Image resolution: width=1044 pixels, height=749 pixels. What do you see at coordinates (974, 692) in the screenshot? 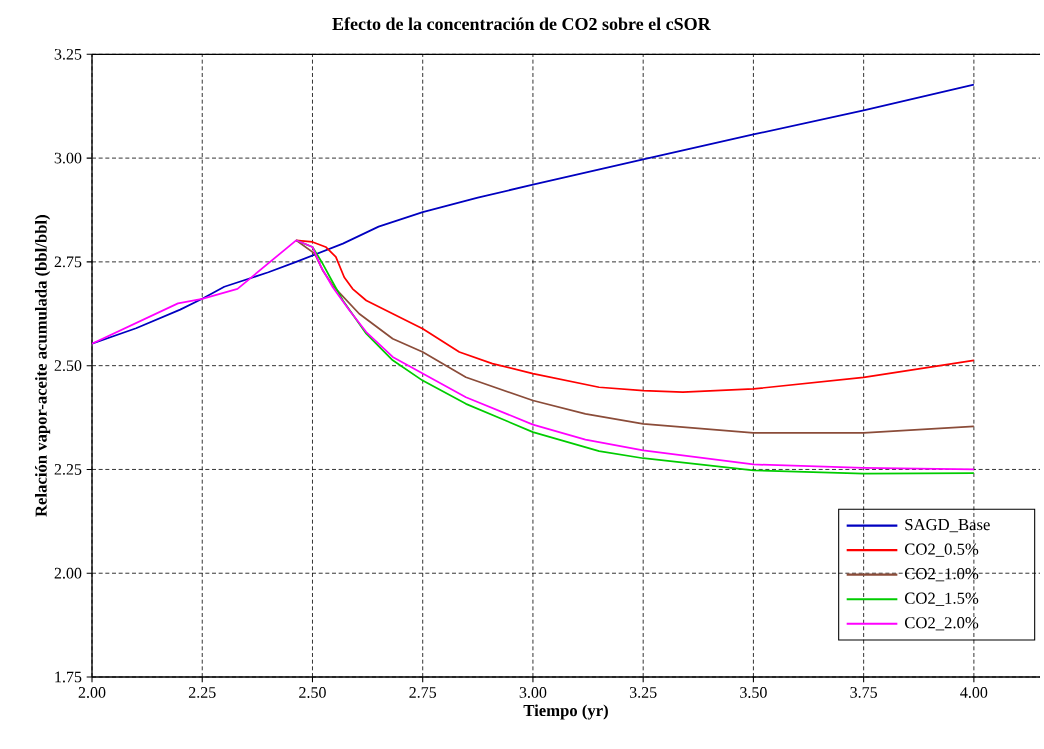
I see `x-tick-label: 4.00` at bounding box center [974, 692].